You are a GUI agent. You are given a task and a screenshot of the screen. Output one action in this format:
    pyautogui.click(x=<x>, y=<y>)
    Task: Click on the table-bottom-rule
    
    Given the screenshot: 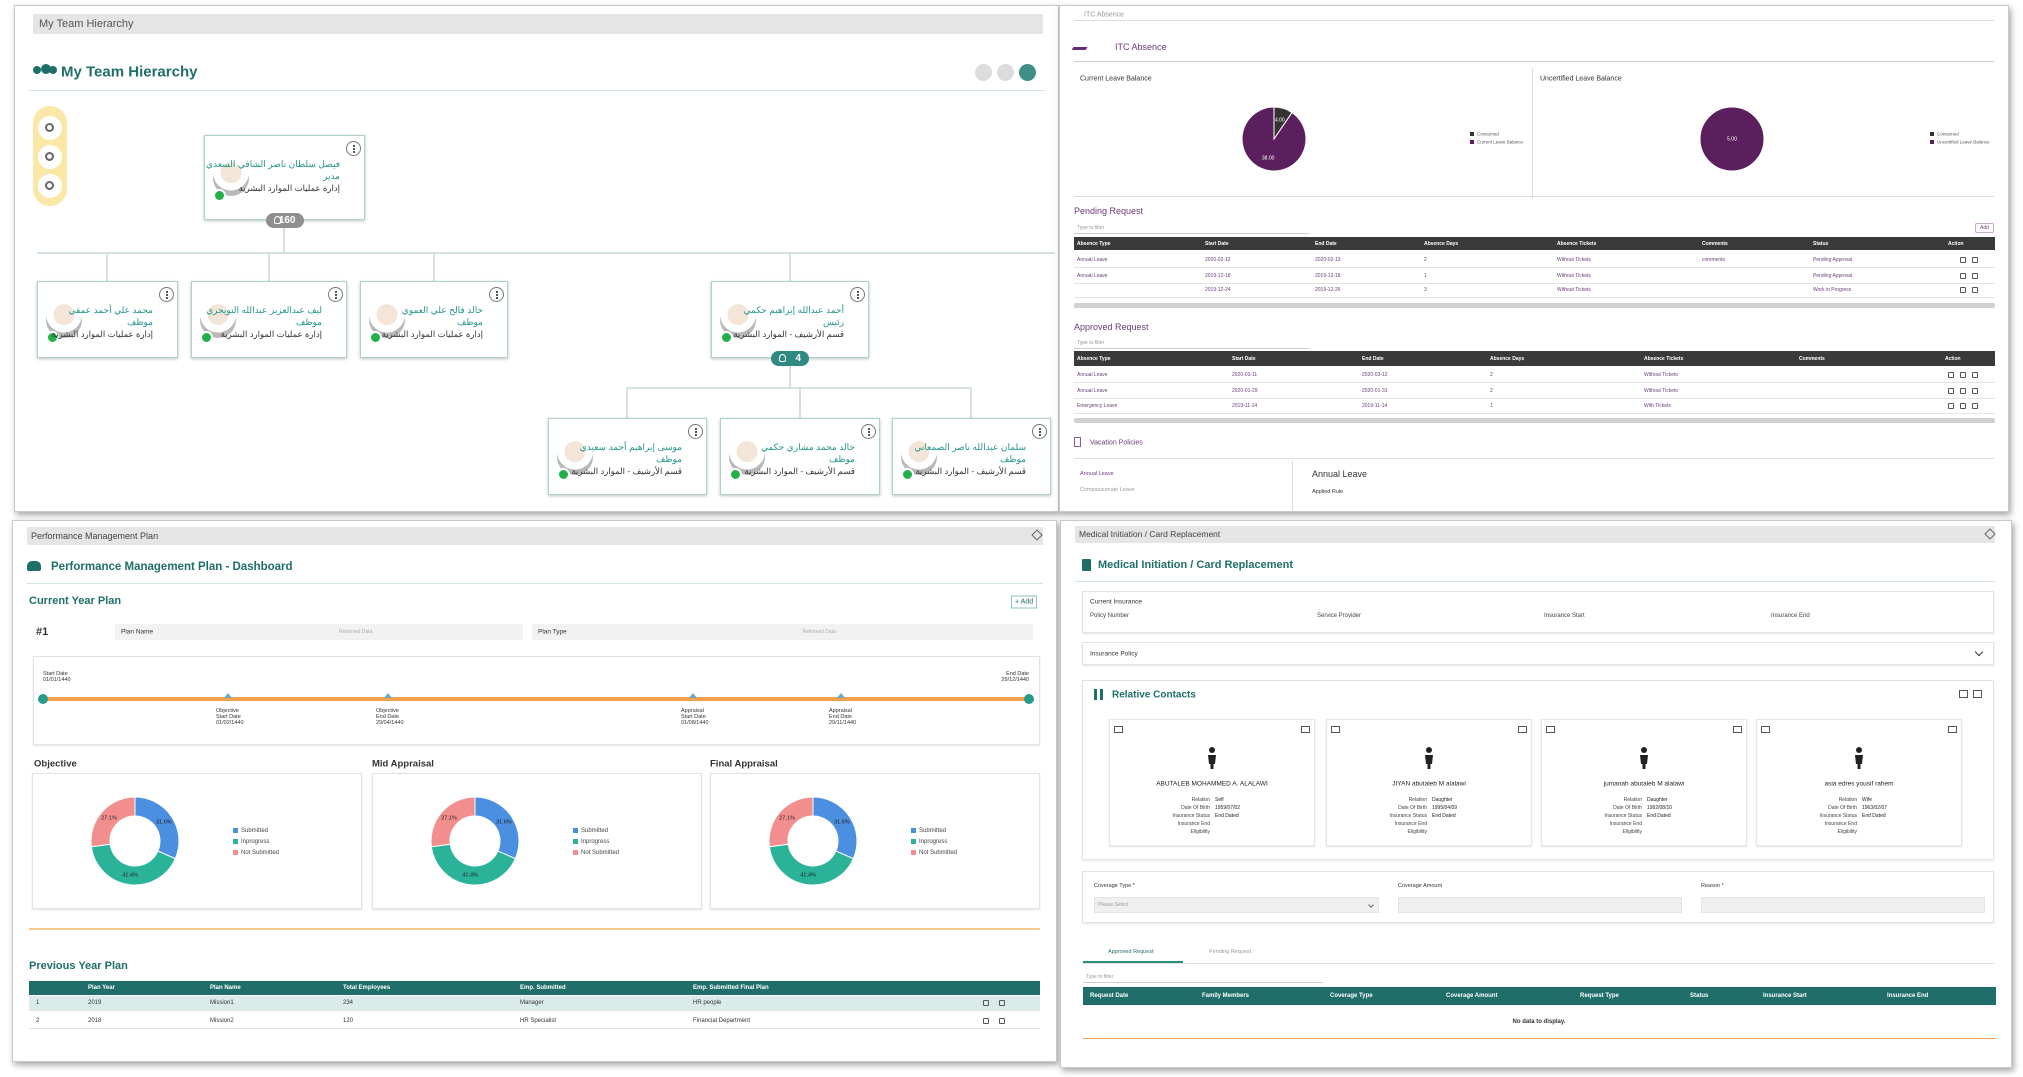 What is the action you would take?
    pyautogui.click(x=1539, y=1038)
    